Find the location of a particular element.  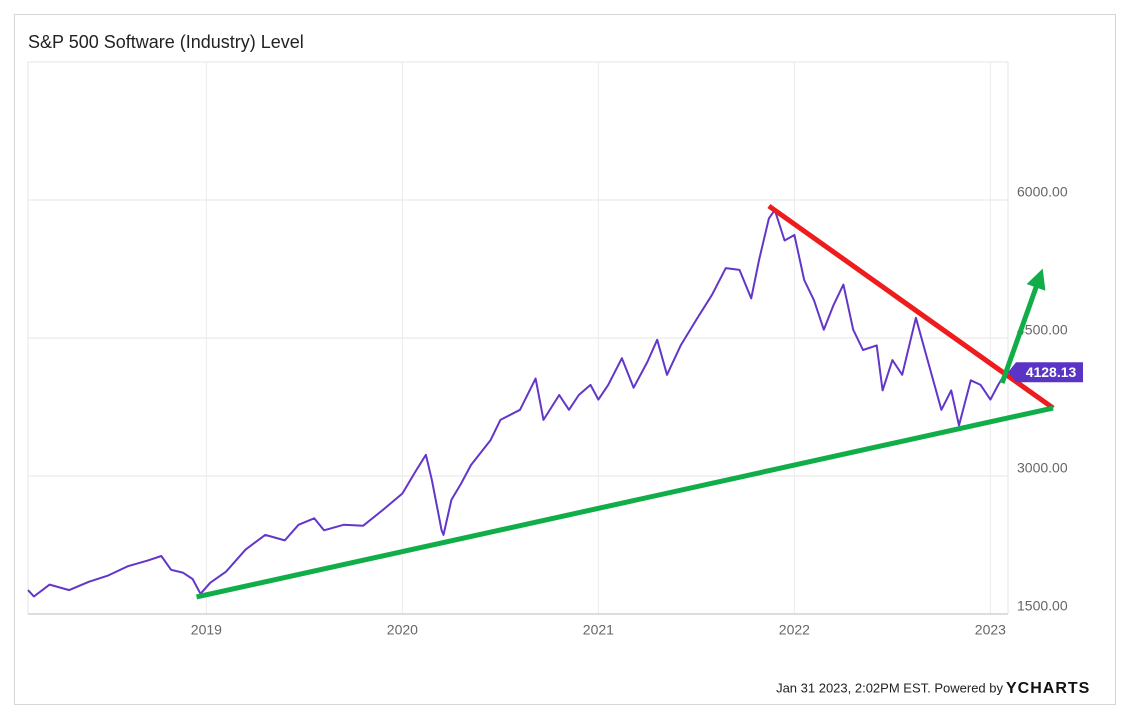

last-value-label: 4128.13 is located at coordinates (1051, 372).